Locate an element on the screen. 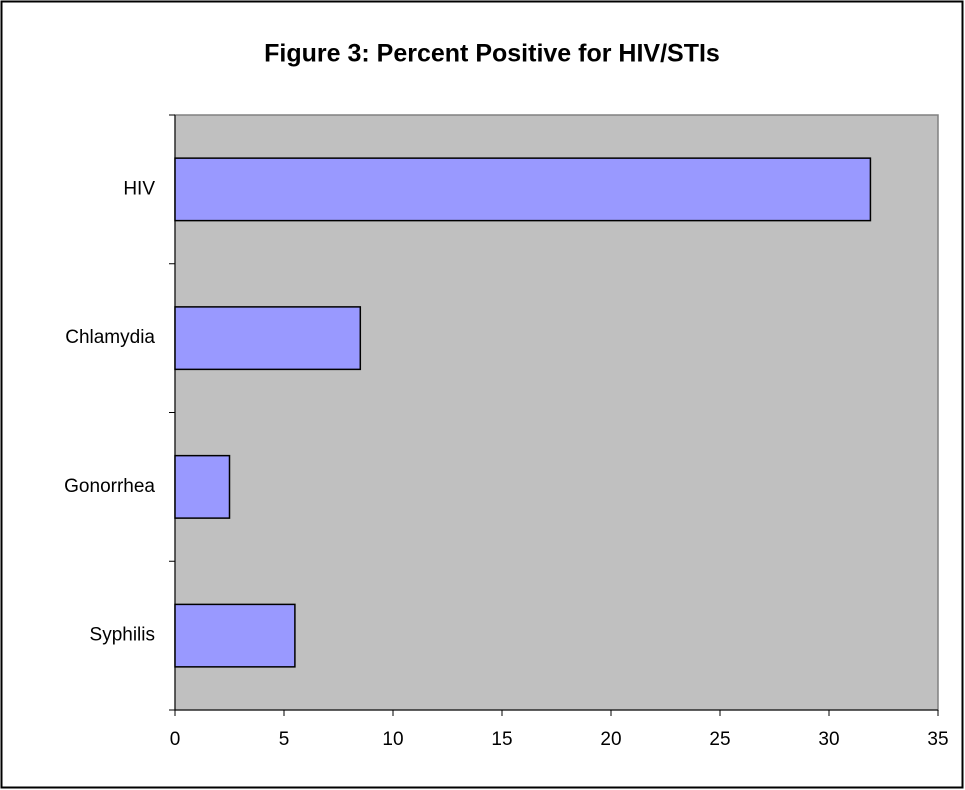  y-tick-label: Chlamydia is located at coordinates (110, 337).